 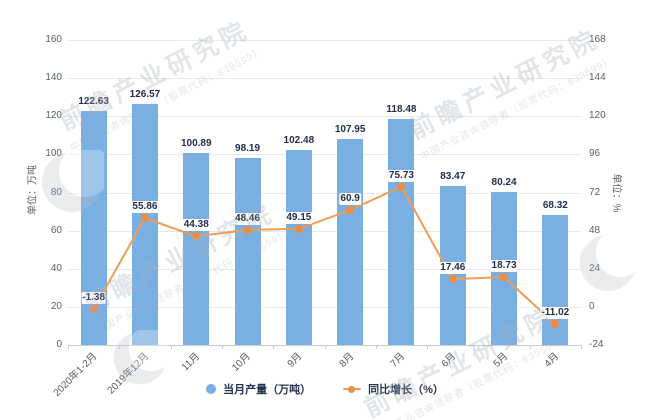 What do you see at coordinates (211, 389) in the screenshot?
I see `bar-series-marker-icon` at bounding box center [211, 389].